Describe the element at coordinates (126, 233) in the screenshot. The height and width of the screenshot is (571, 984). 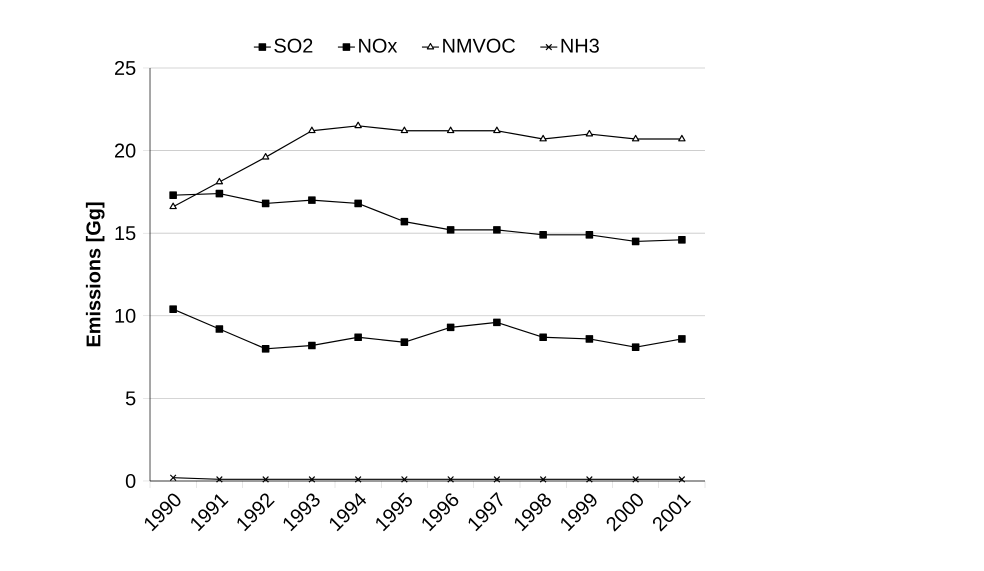
I see `y-tick-label: 15` at that location.